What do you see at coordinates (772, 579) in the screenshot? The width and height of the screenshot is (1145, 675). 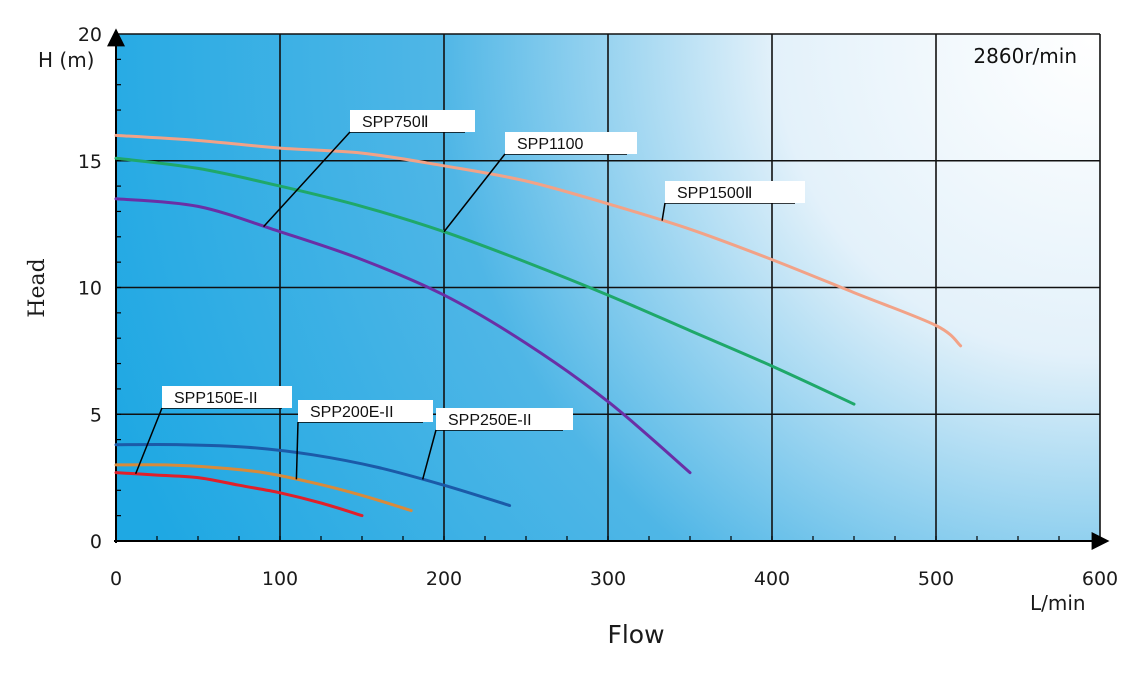 I see `x-tick-label: 400` at bounding box center [772, 579].